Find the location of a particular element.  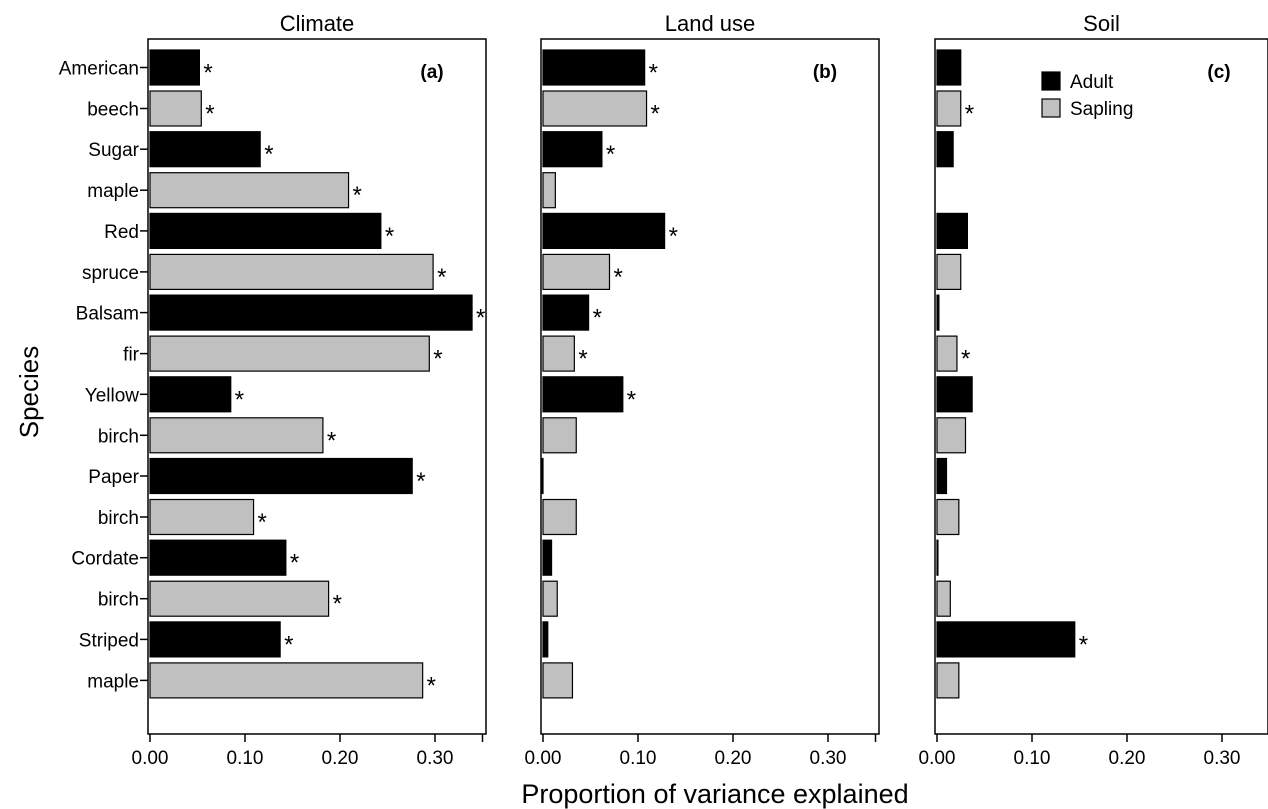

category-label-line2: birch is located at coordinates (118, 518).